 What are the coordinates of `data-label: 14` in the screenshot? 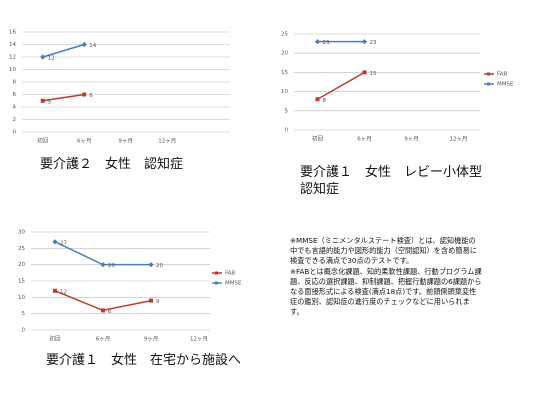 It's located at (92, 46).